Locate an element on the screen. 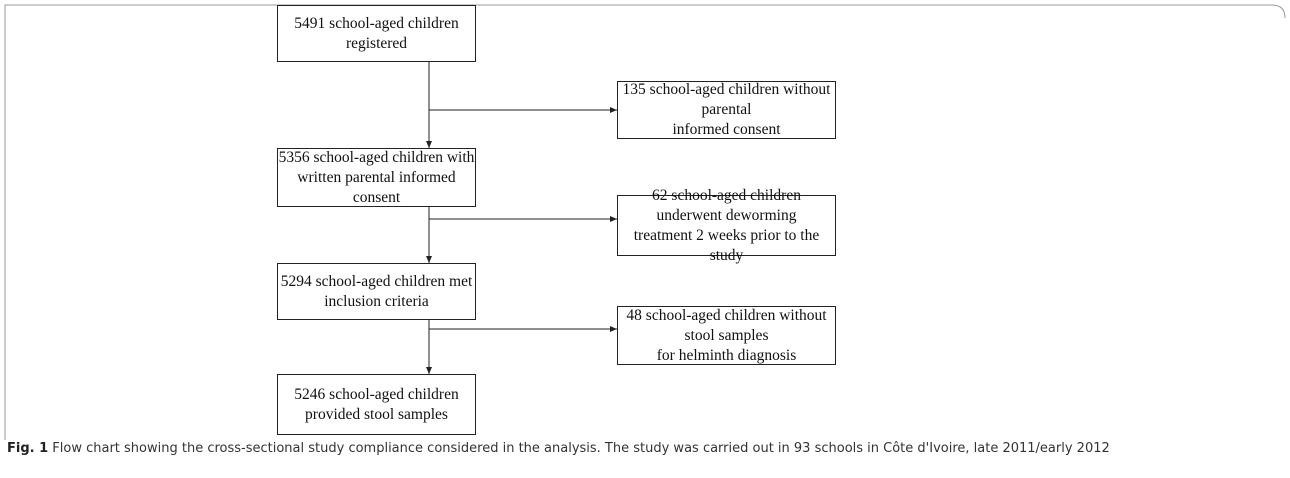  box-text: 5294 school-aged children met is located at coordinates (376, 281).